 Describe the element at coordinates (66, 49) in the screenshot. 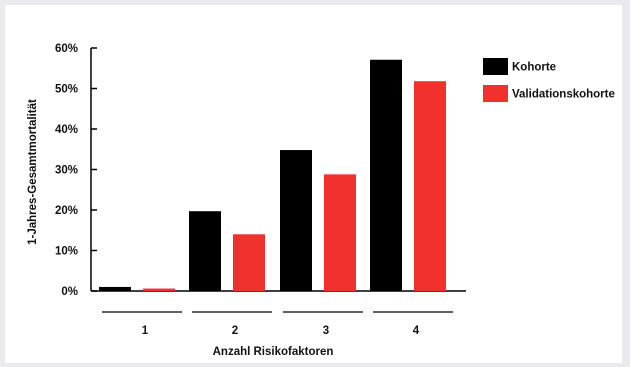

I see `y-tick-label: 60%` at that location.